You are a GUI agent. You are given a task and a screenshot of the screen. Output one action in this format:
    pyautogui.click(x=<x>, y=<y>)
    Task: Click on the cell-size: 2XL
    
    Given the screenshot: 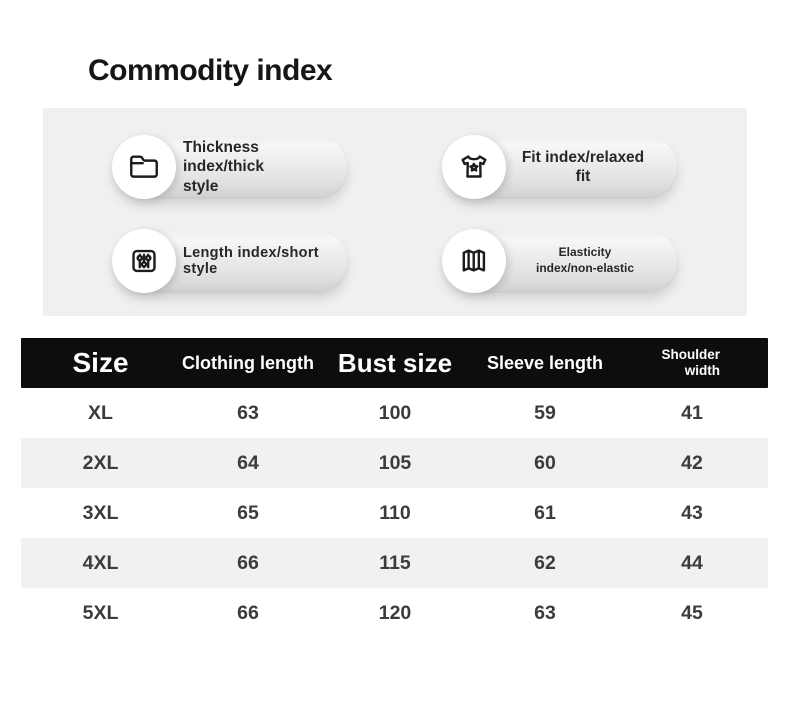 What is the action you would take?
    pyautogui.click(x=100, y=462)
    